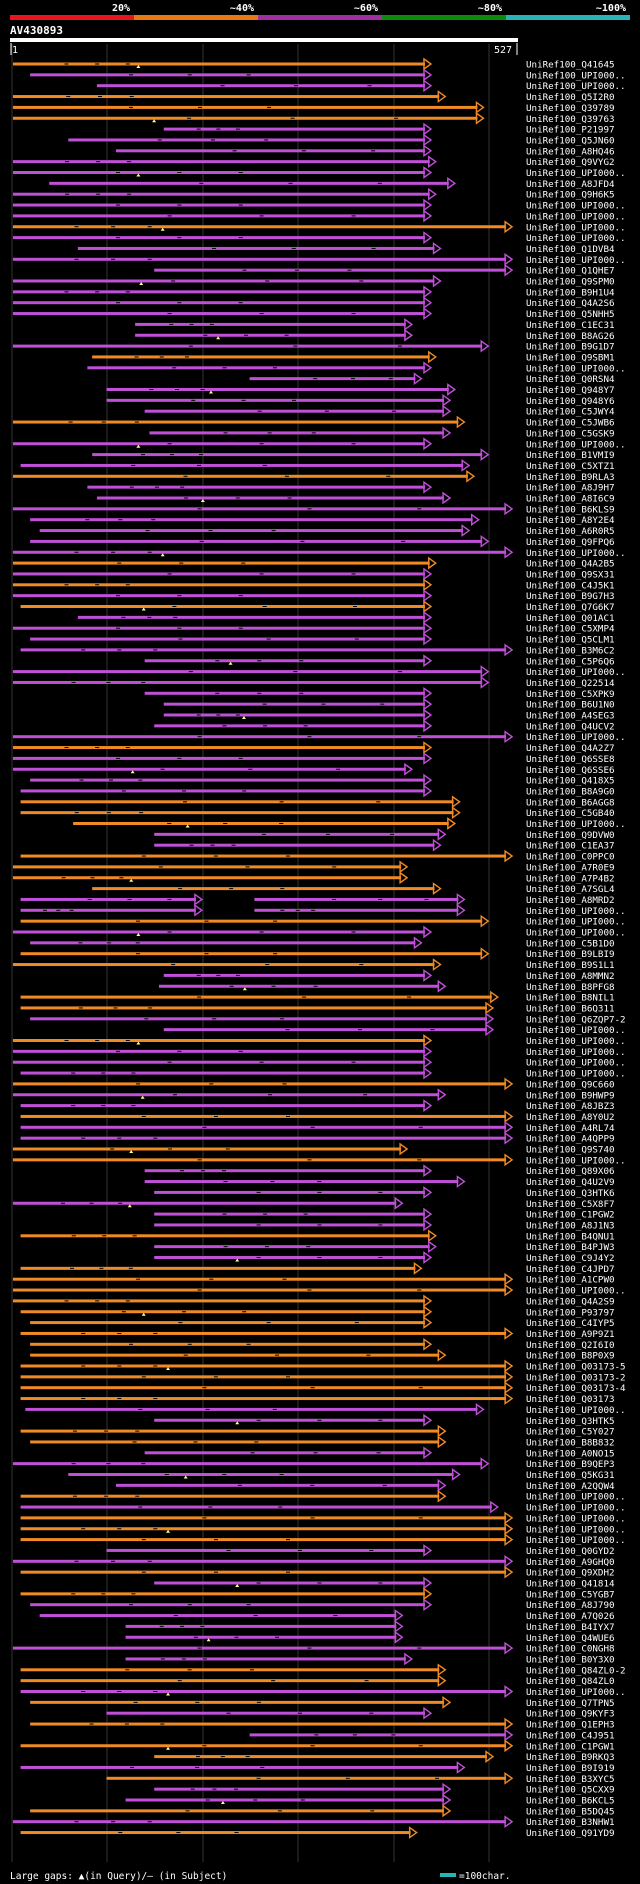 The width and height of the screenshot is (640, 1884). Describe the element at coordinates (570, 423) in the screenshot. I see `hit-label: UniRef100_C5JWB6` at that location.